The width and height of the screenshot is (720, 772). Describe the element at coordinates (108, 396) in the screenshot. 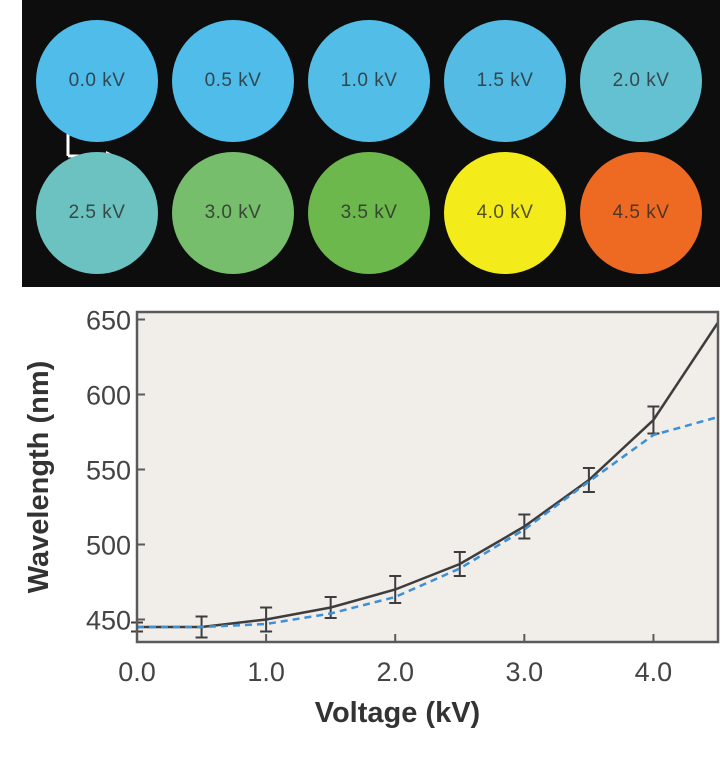

I see `y-tick-label: 600` at that location.